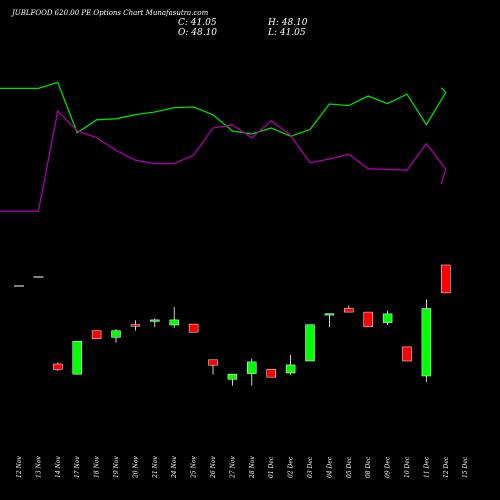 This screenshot has width=500, height=500. Describe the element at coordinates (77, 467) in the screenshot. I see `x-tick-label: 17 Nov` at that location.